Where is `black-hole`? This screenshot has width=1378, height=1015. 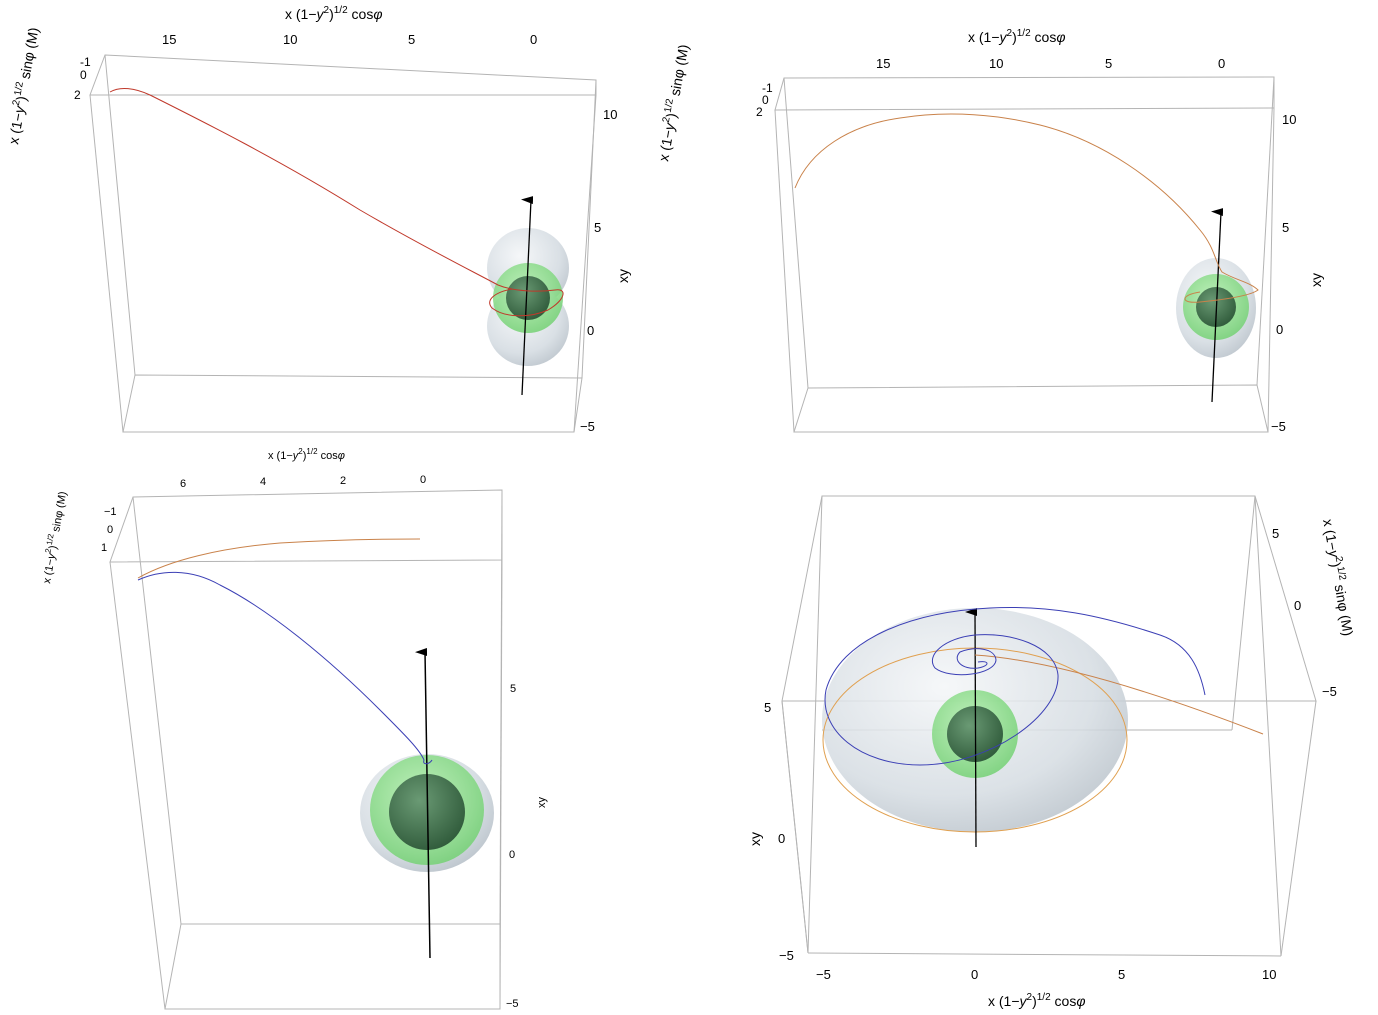
black-hole is located at coordinates (528, 297).